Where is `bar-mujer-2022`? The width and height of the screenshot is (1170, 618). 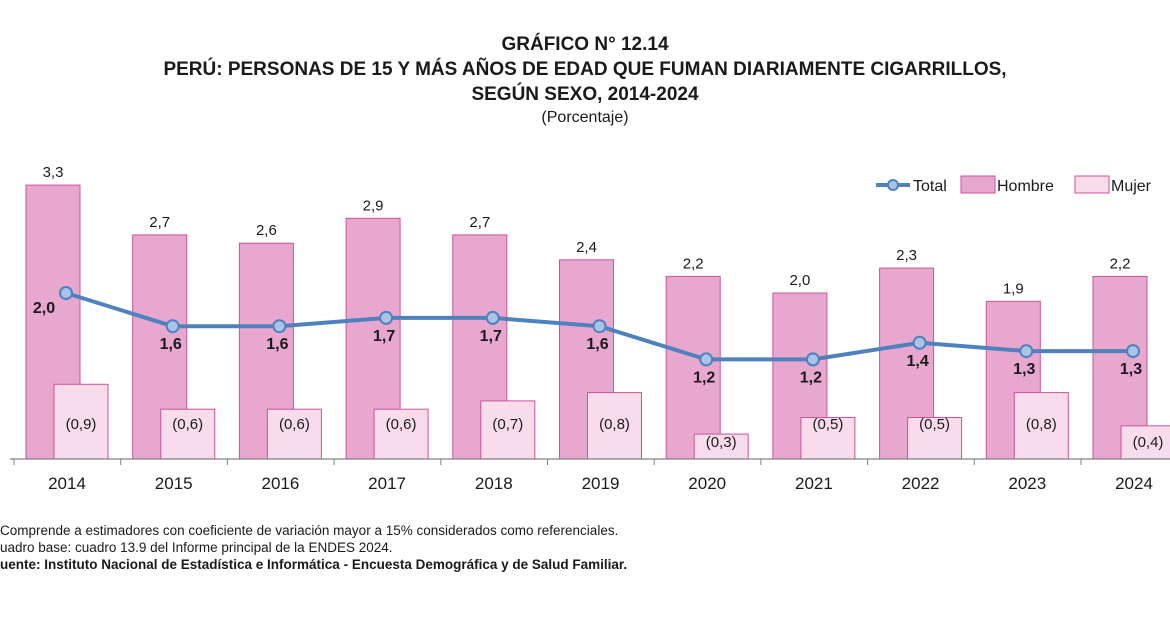
bar-mujer-2022 is located at coordinates (935, 438).